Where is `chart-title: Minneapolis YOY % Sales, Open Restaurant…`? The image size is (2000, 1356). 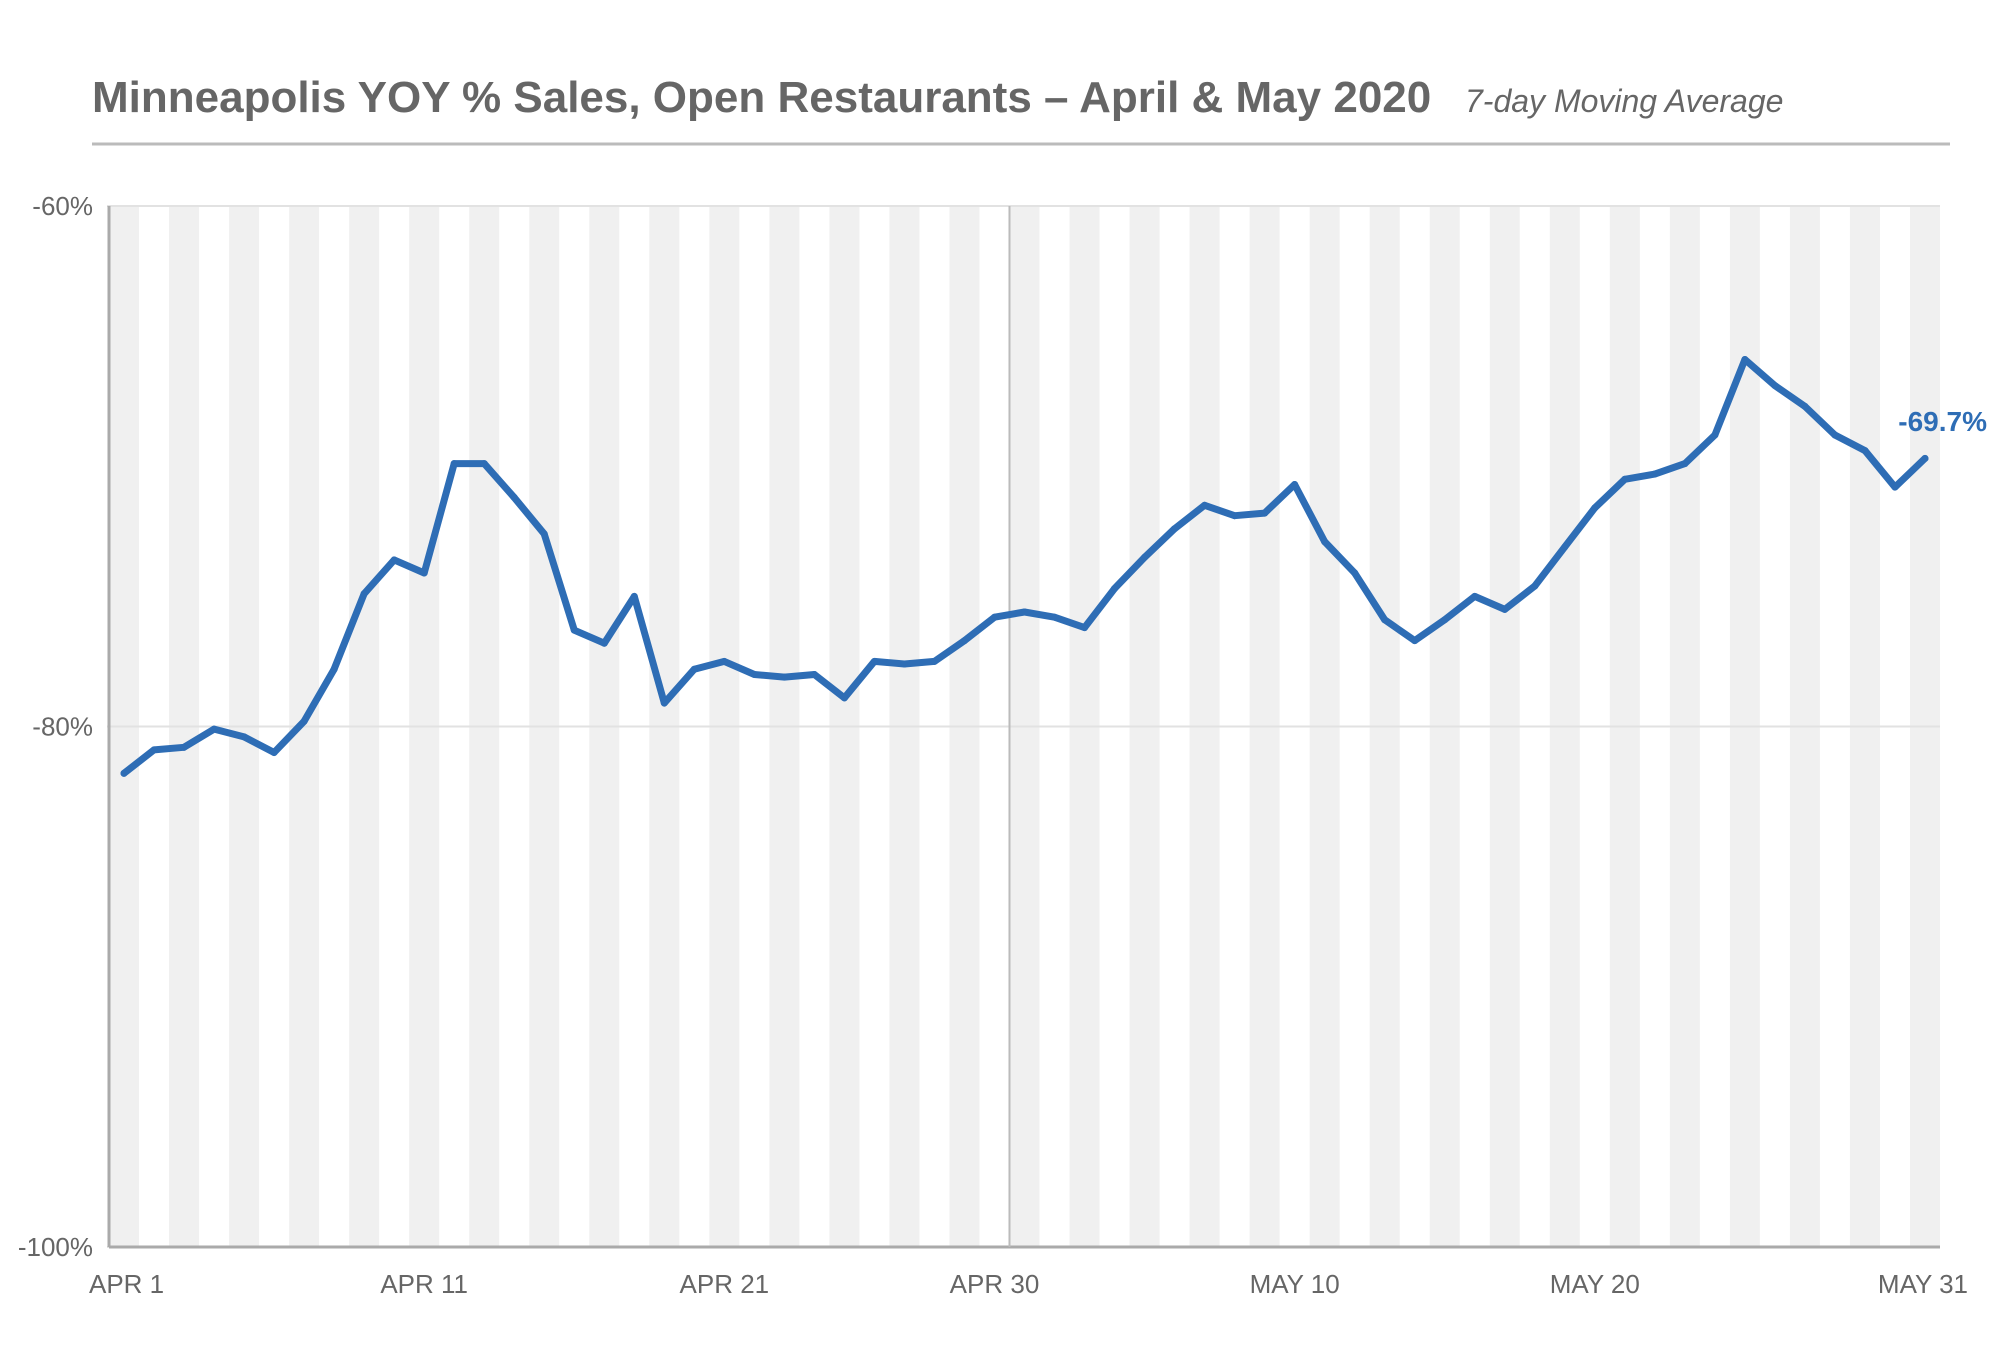 chart-title: Minneapolis YOY % Sales, Open Restaurant… is located at coordinates (761, 97).